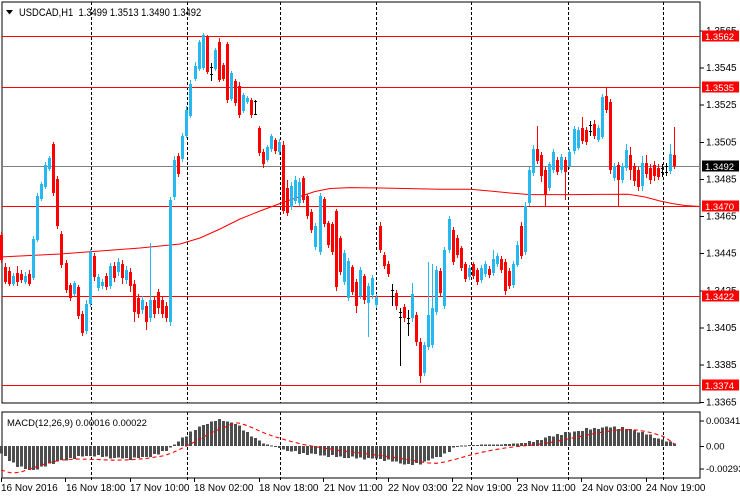 This screenshot has width=740, height=500. What do you see at coordinates (719, 386) in the screenshot?
I see `svg-text: 1.3374` at bounding box center [719, 386].